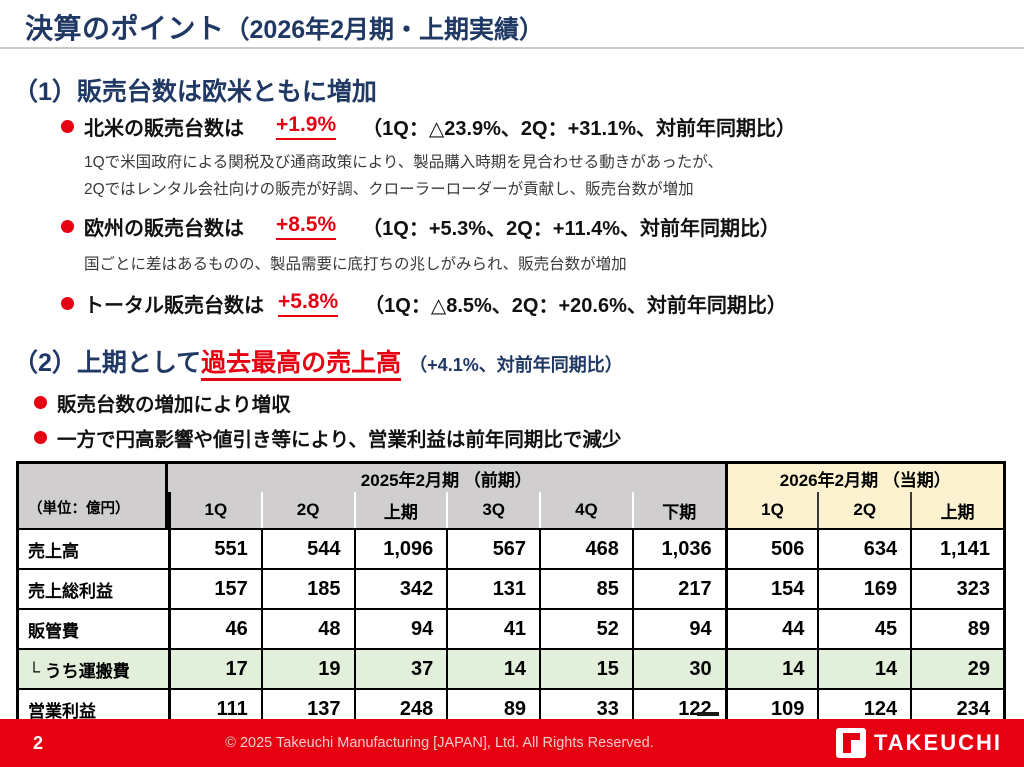  Describe the element at coordinates (125, 28) in the screenshot. I see `page-title-main: 決算のポイント` at that location.